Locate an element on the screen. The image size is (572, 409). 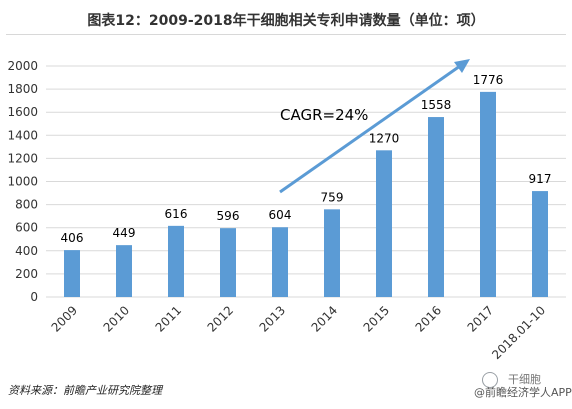
x-tick-label: 2015 is located at coordinates (376, 318).